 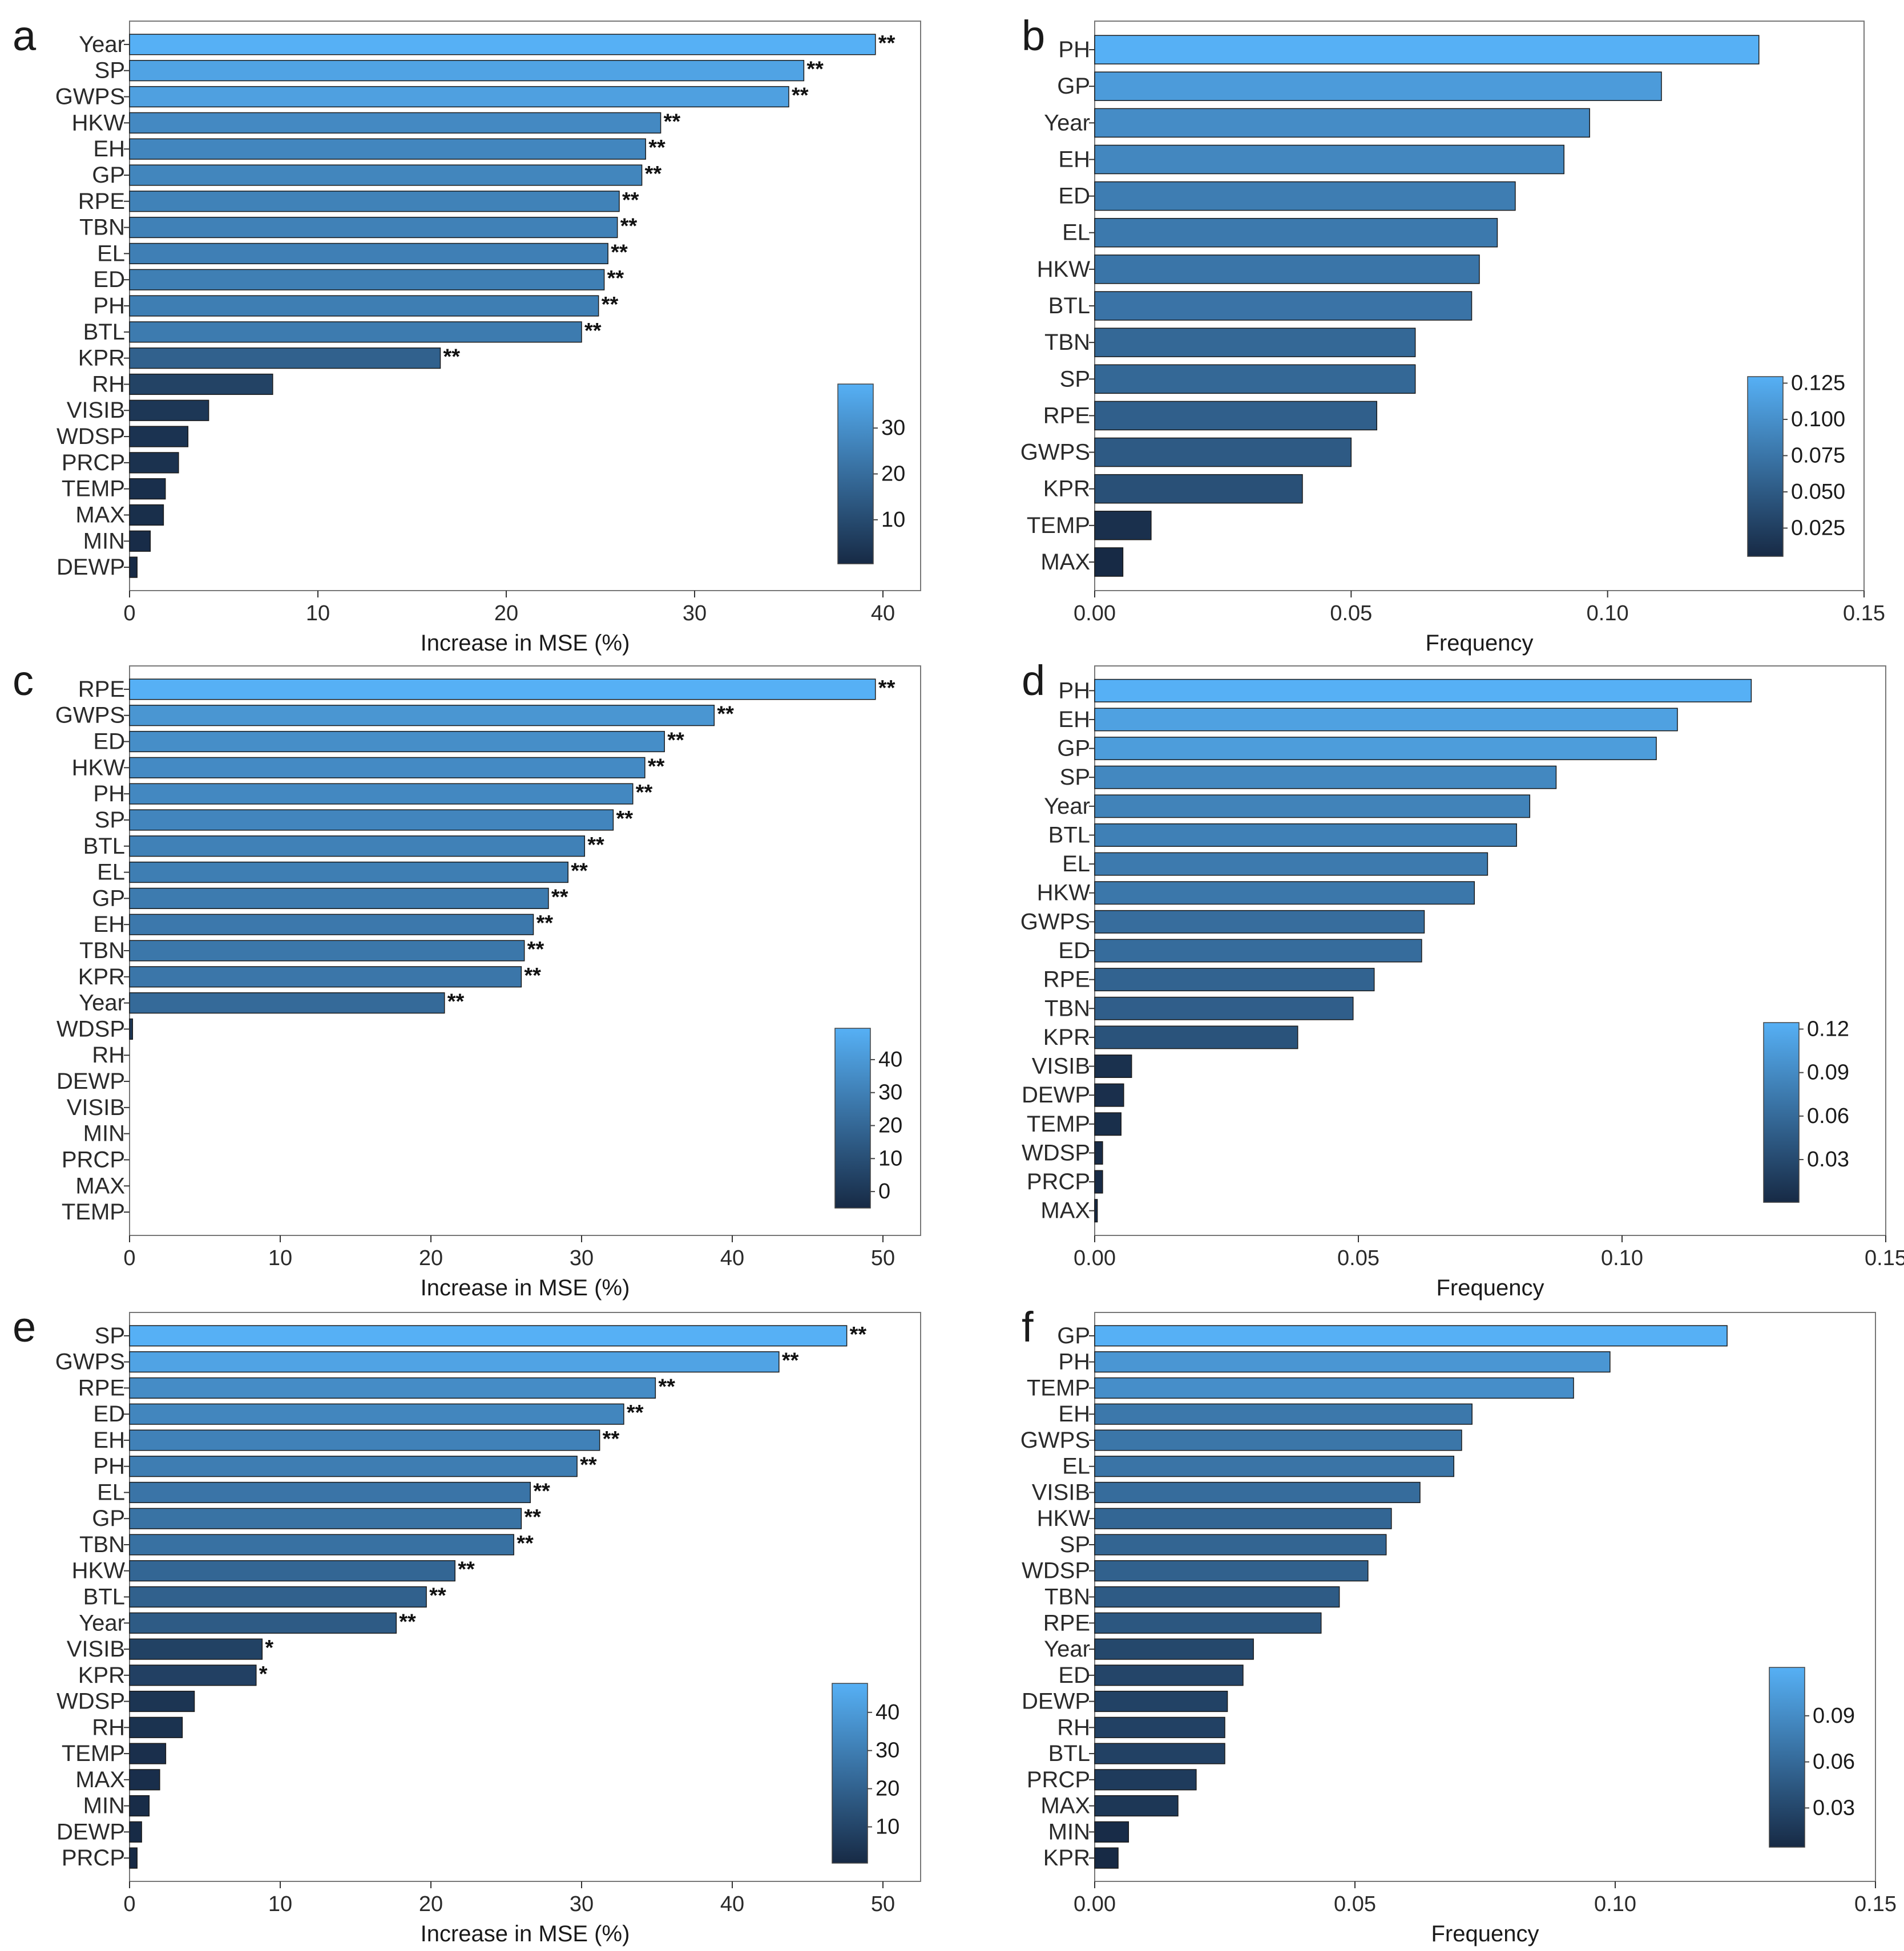 I want to click on colorbar-tick-label: 0.125, so click(x=1818, y=383).